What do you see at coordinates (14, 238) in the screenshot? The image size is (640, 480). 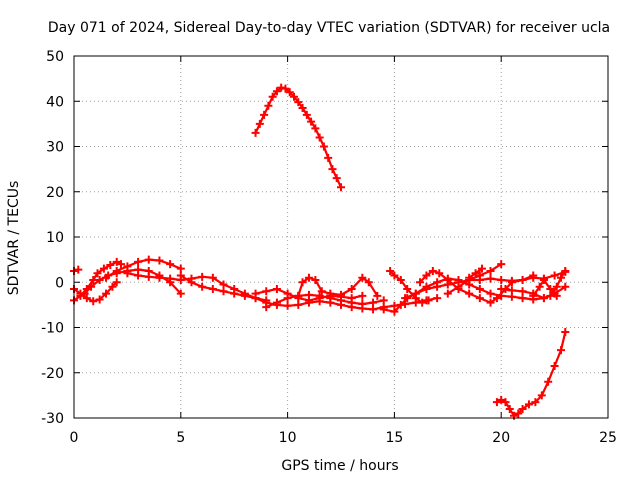 I see `y-axis-label: SDTVAR / TECUs` at bounding box center [14, 238].